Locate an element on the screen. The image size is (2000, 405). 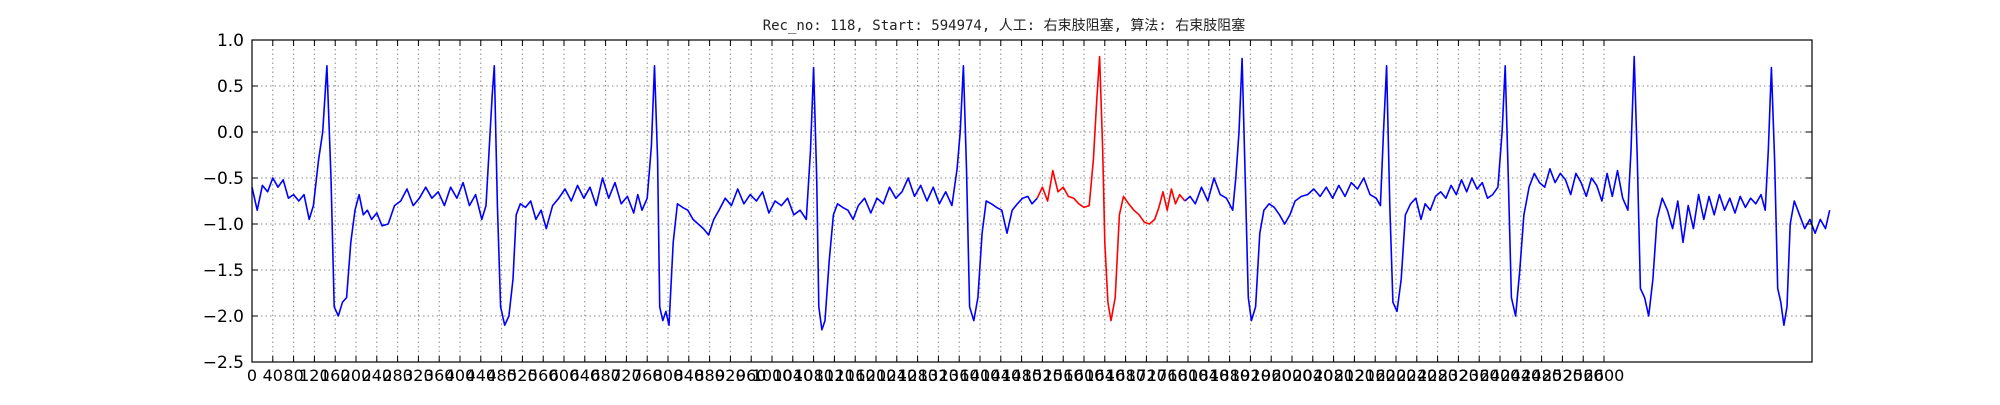
x-tick-label: 640 is located at coordinates (585, 375).